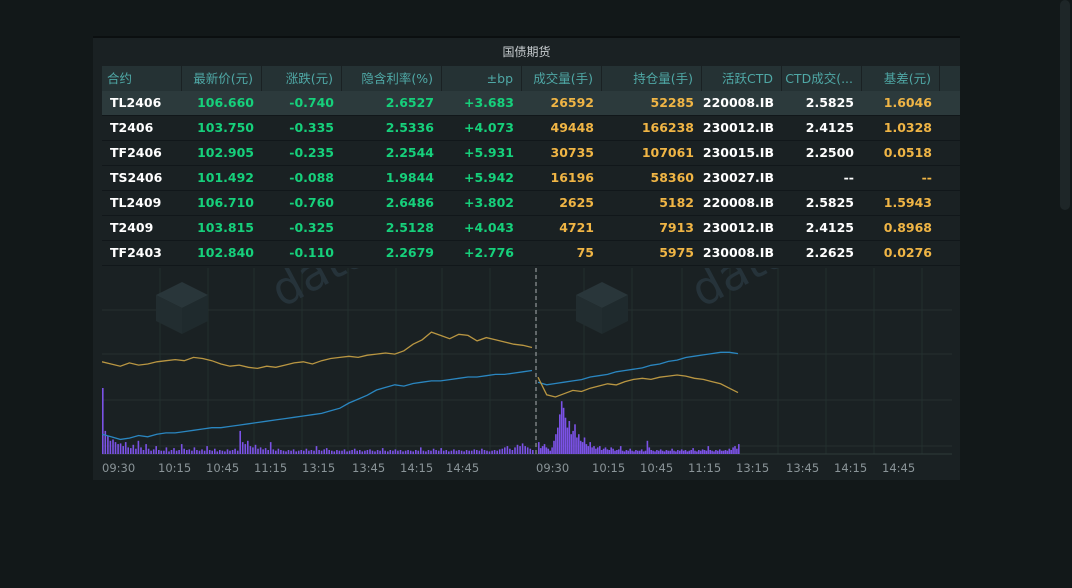 The width and height of the screenshot is (1072, 588). I want to click on column-header-implied-rate: 隐含利率(%), so click(392, 78).